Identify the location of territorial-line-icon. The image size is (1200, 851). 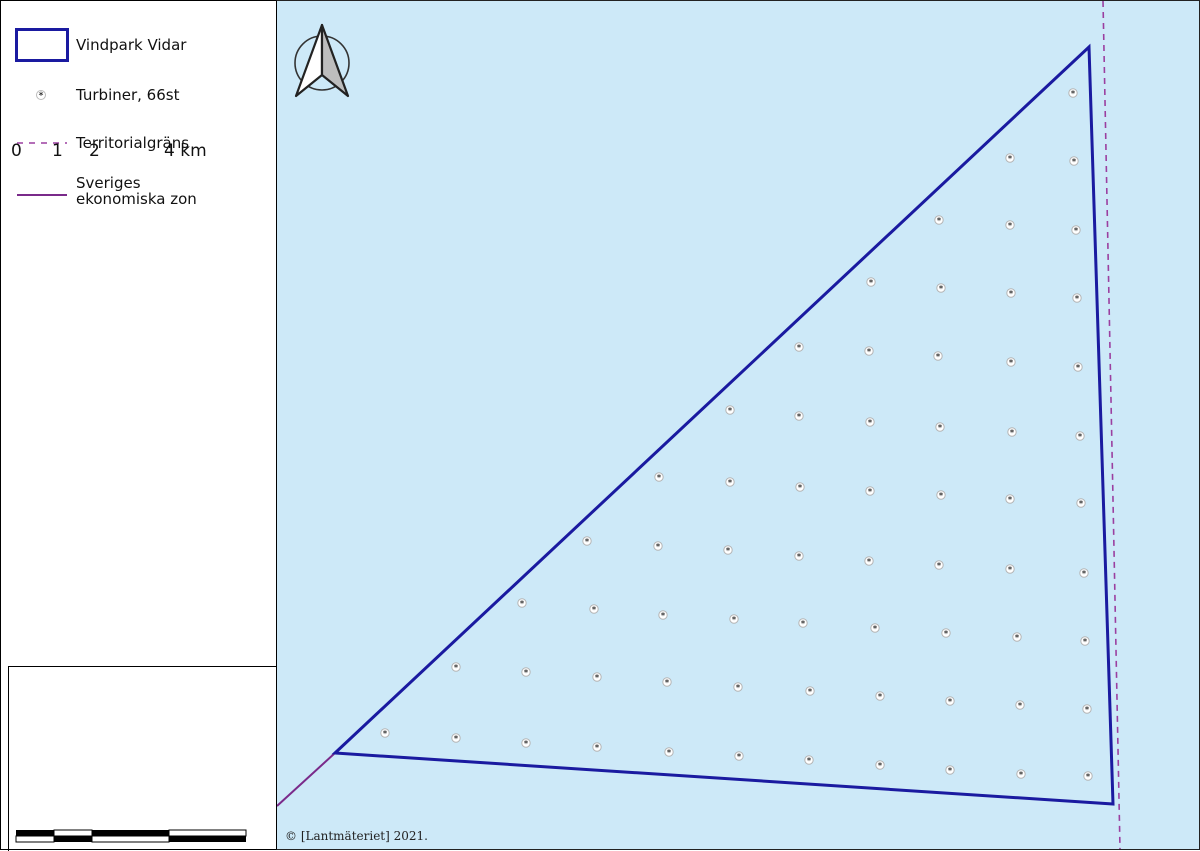
(42, 143).